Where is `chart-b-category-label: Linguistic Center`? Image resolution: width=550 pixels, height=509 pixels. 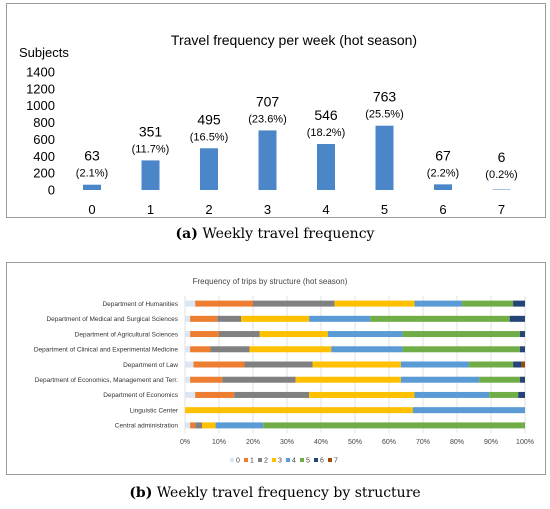
chart-b-category-label: Linguistic Center is located at coordinates (154, 410).